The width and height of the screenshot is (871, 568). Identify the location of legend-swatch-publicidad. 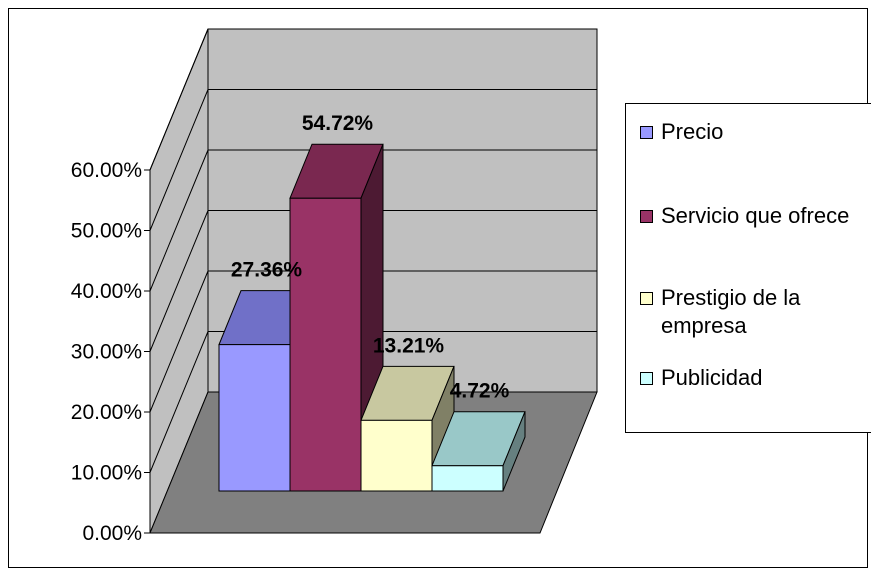
(646, 378).